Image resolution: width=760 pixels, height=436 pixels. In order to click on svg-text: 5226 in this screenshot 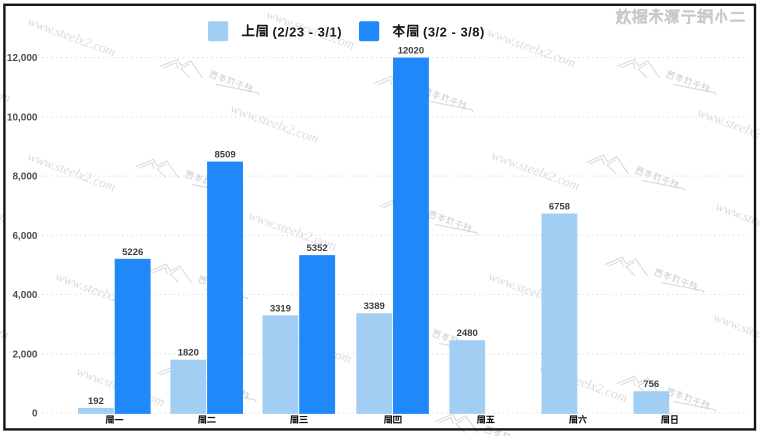, I will do `click(132, 252)`.